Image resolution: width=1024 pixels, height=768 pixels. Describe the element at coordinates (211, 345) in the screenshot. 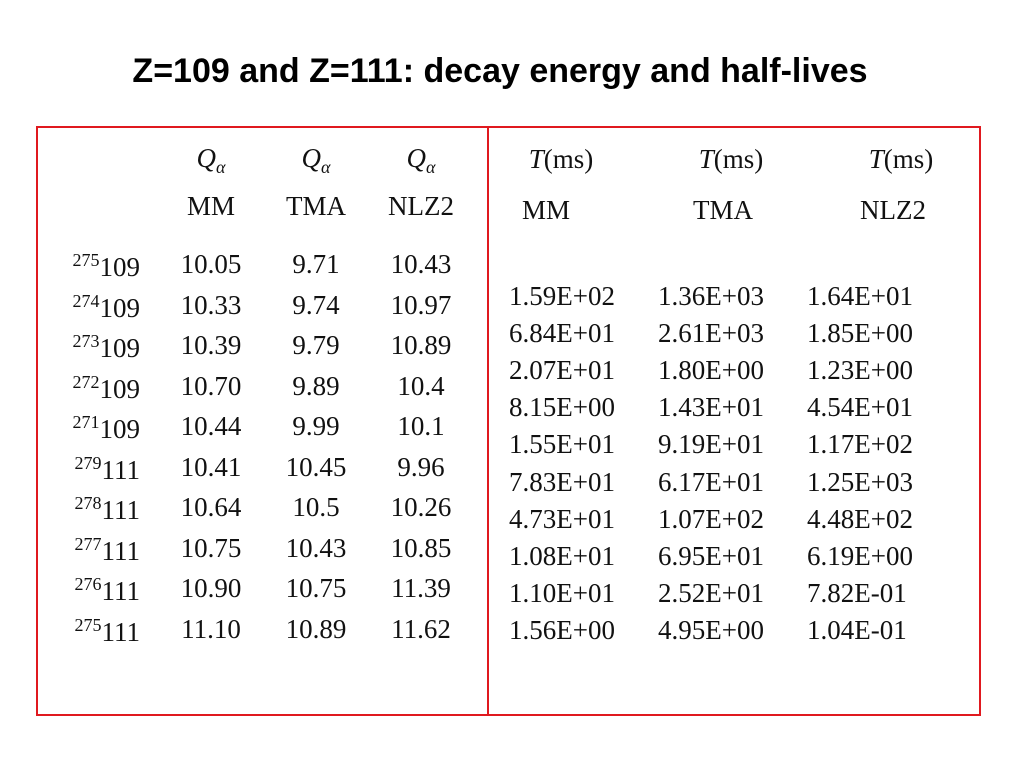

I see `q-value: 10.39` at that location.